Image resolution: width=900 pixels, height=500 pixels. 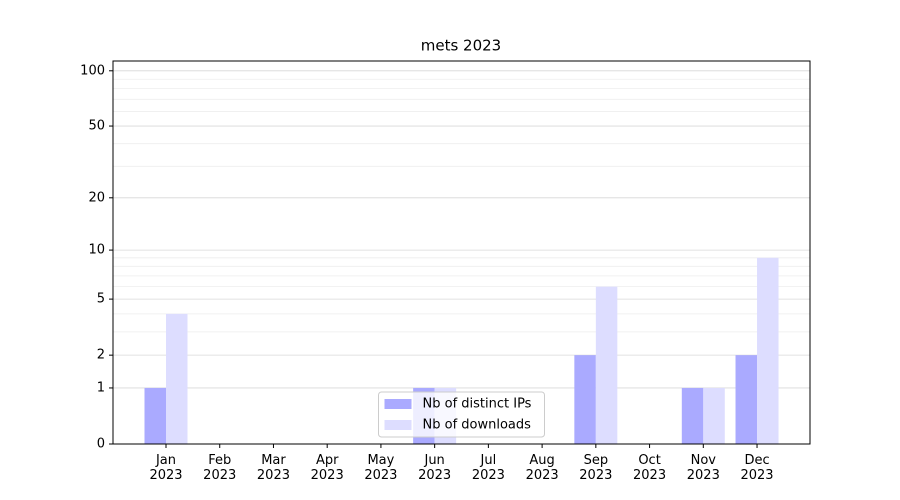 I want to click on x-tick-label: Mar 2023, so click(x=273, y=468).